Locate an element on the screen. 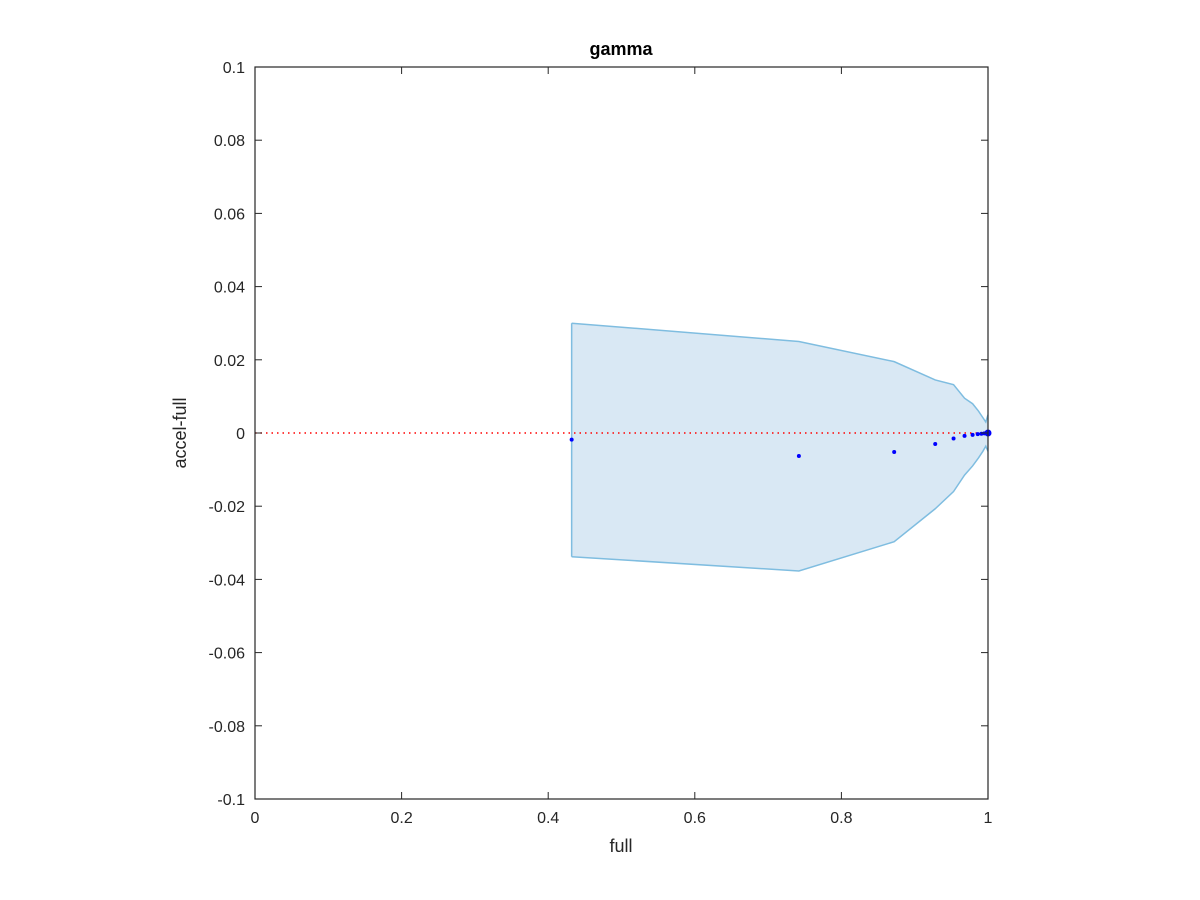  x-tick-label: 0.4 is located at coordinates (548, 818).